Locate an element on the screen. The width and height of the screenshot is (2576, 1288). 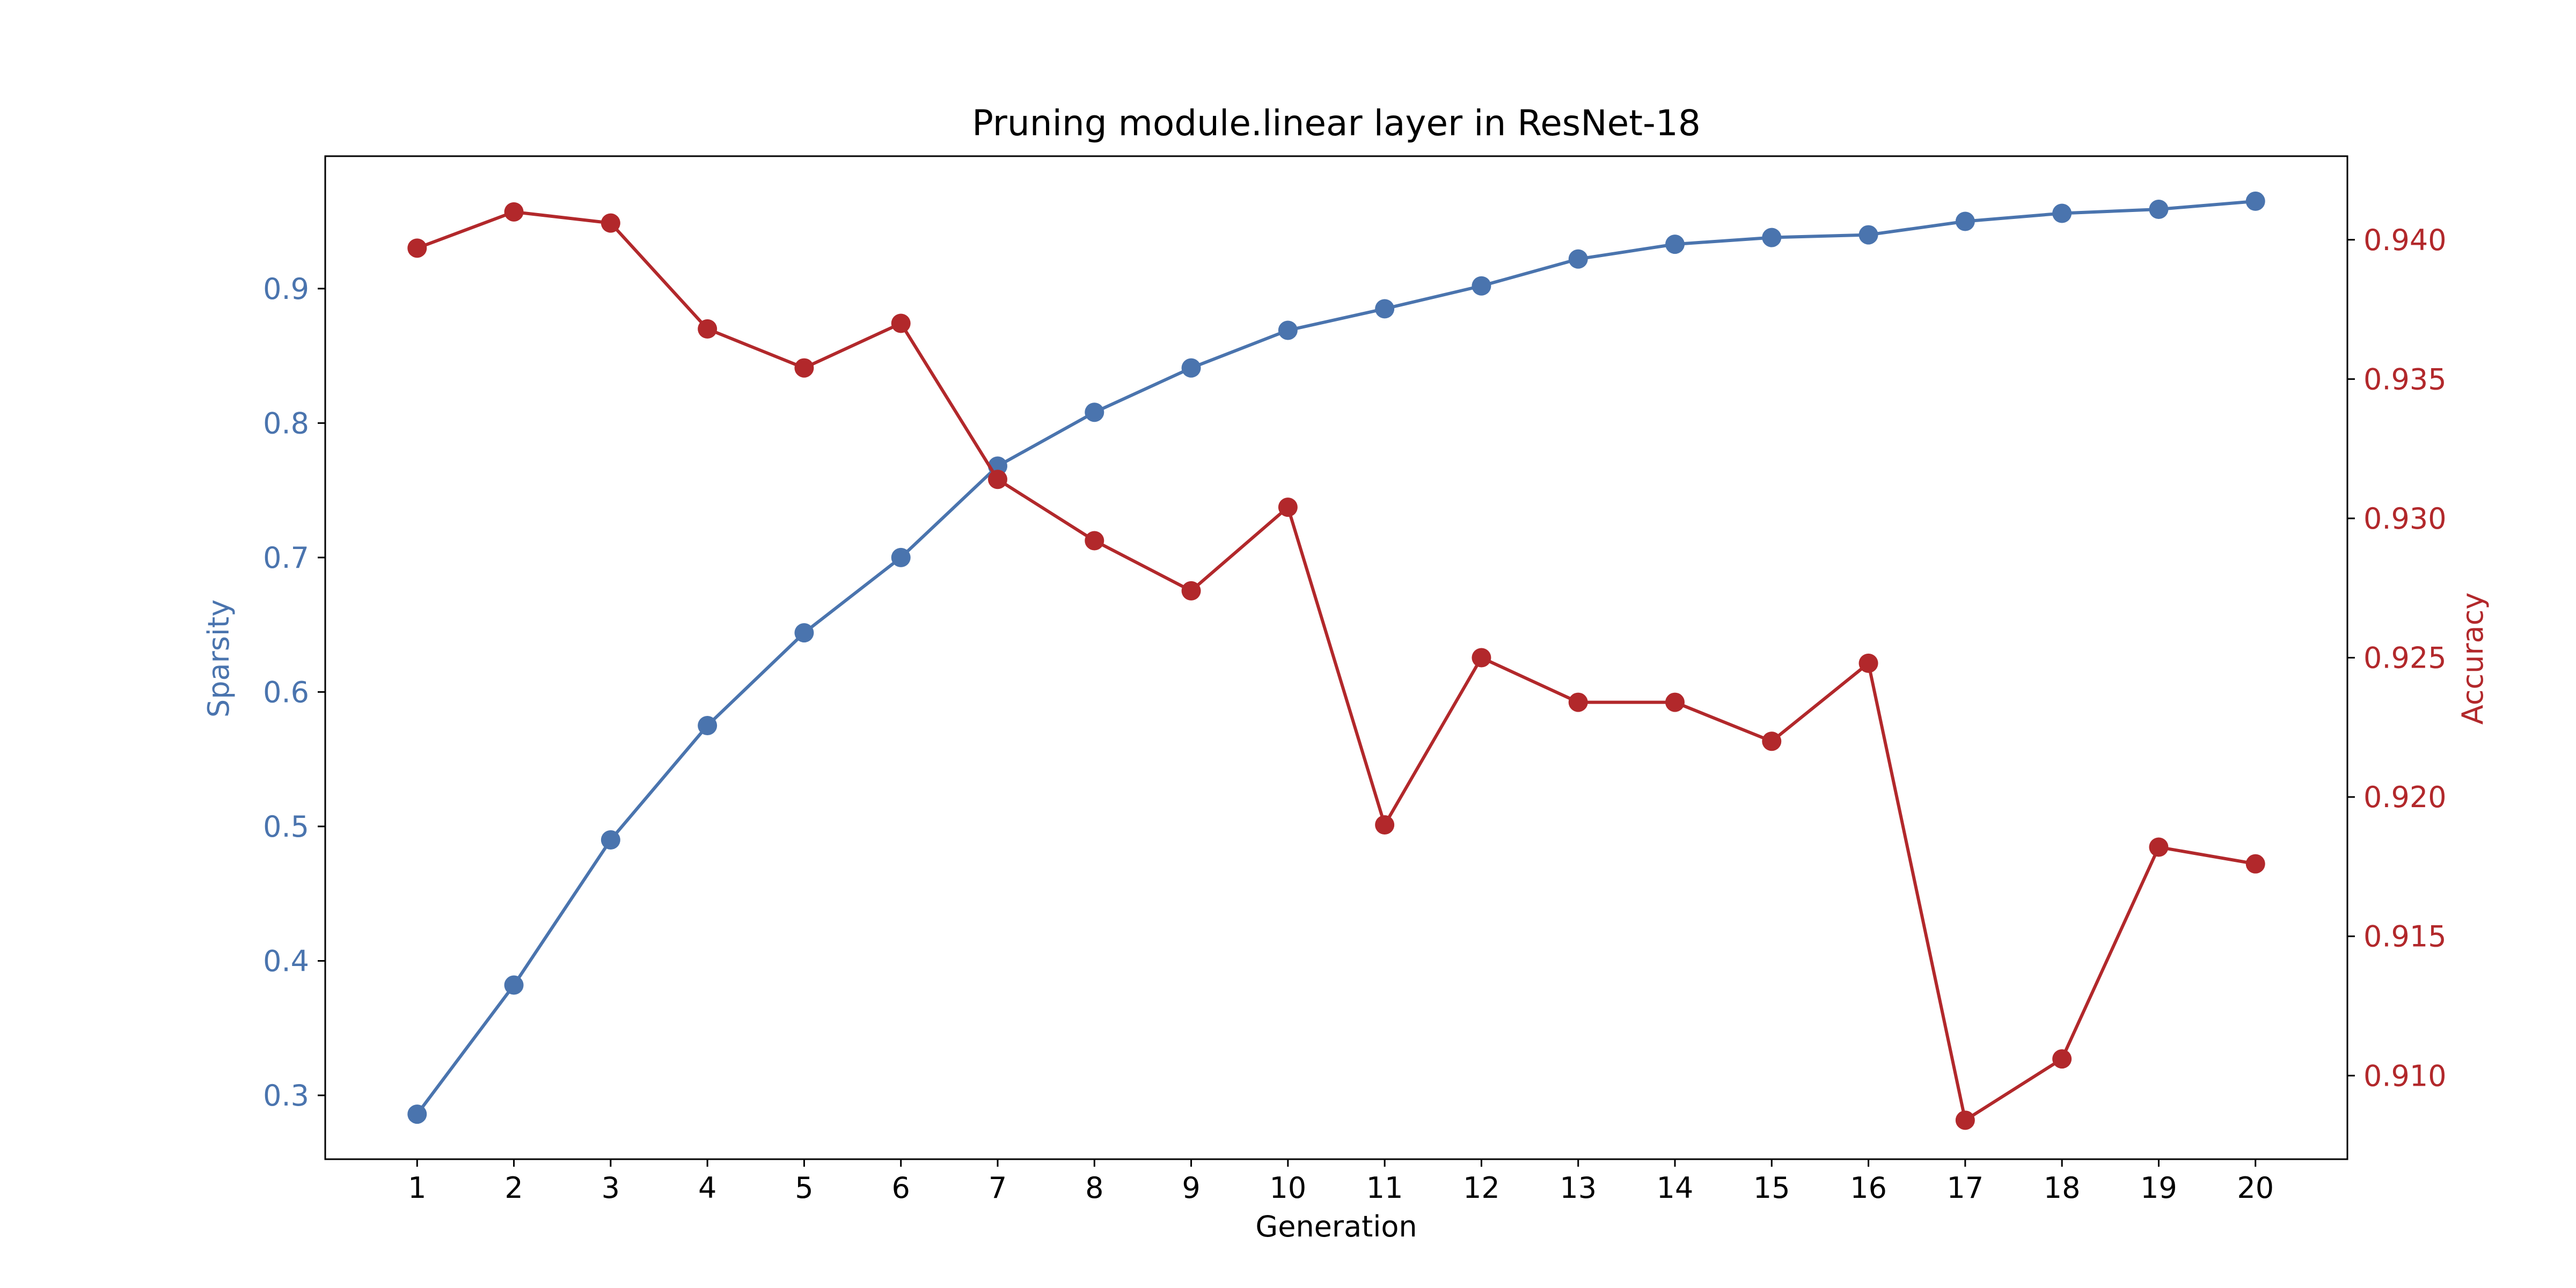
x-tick-label: 10 is located at coordinates (1287, 1188).